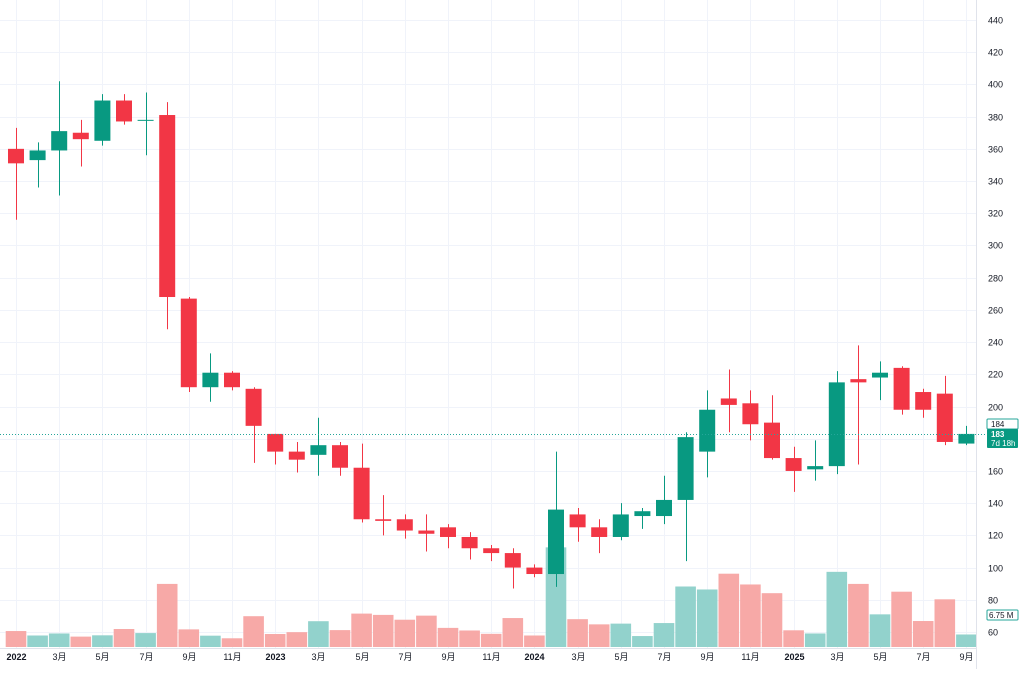  What do you see at coordinates (995, 569) in the screenshot?
I see `y-tick-label: 100` at bounding box center [995, 569].